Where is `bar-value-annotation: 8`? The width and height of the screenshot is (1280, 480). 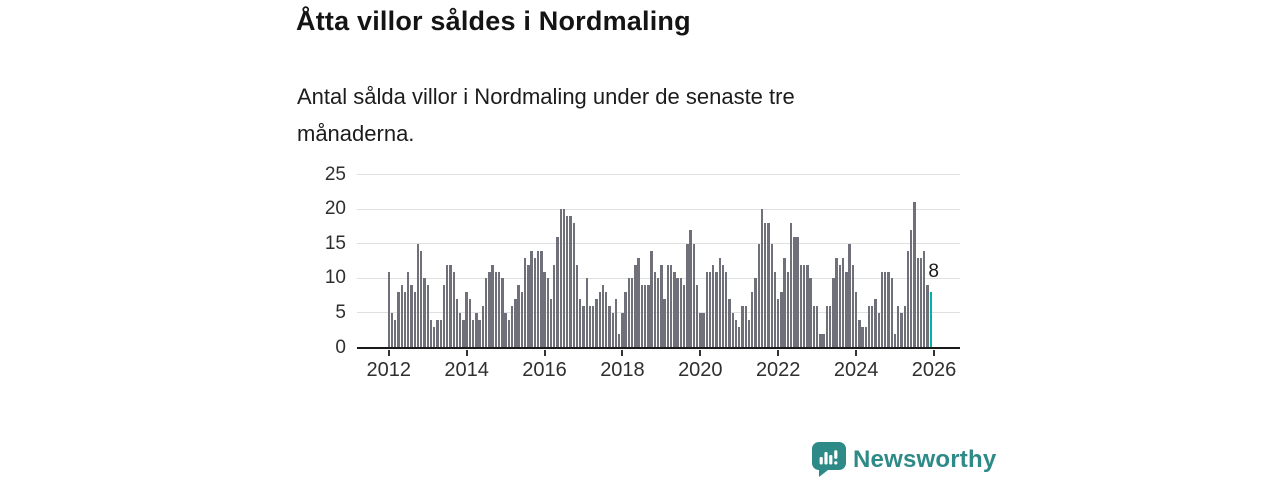
bar-value-annotation: 8 is located at coordinates (933, 271).